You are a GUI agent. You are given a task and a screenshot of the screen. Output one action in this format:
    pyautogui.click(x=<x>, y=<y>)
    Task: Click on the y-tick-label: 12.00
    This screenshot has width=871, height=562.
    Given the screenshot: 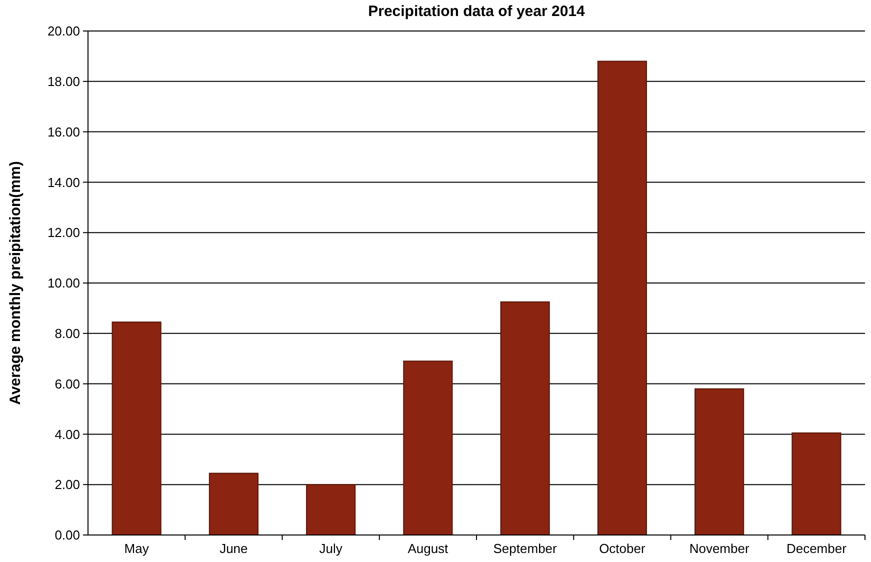 What is the action you would take?
    pyautogui.click(x=63, y=232)
    